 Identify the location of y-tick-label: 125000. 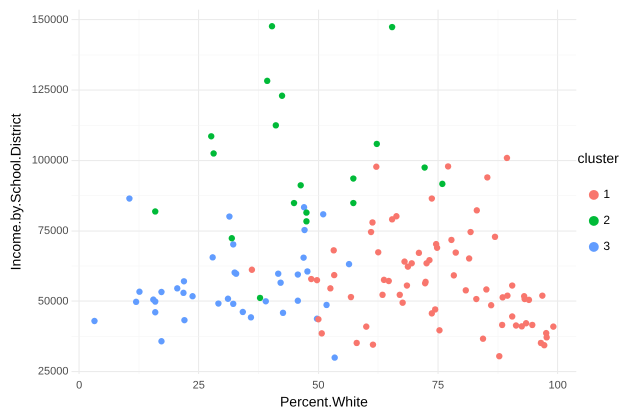
(50, 90).